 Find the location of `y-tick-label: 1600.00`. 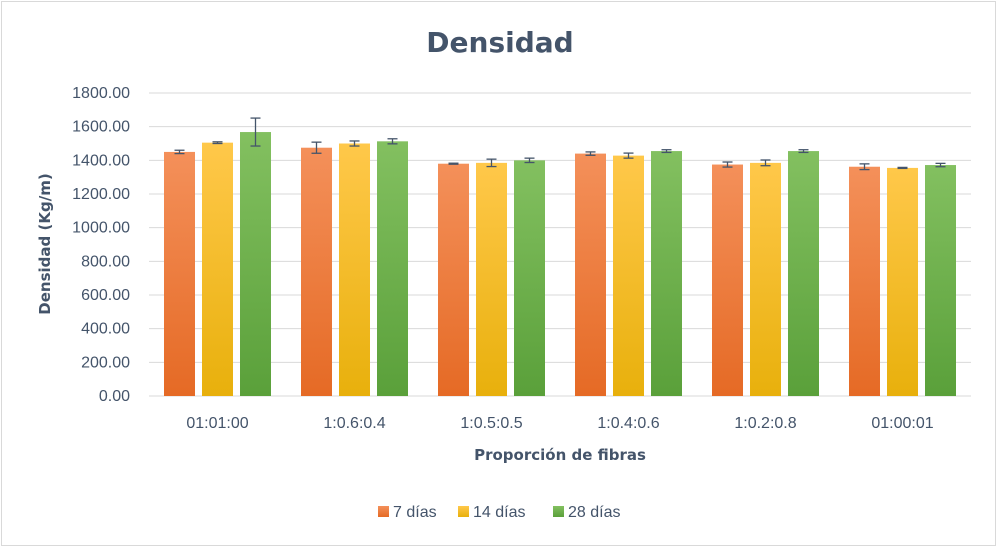

y-tick-label: 1600.00 is located at coordinates (101, 127).